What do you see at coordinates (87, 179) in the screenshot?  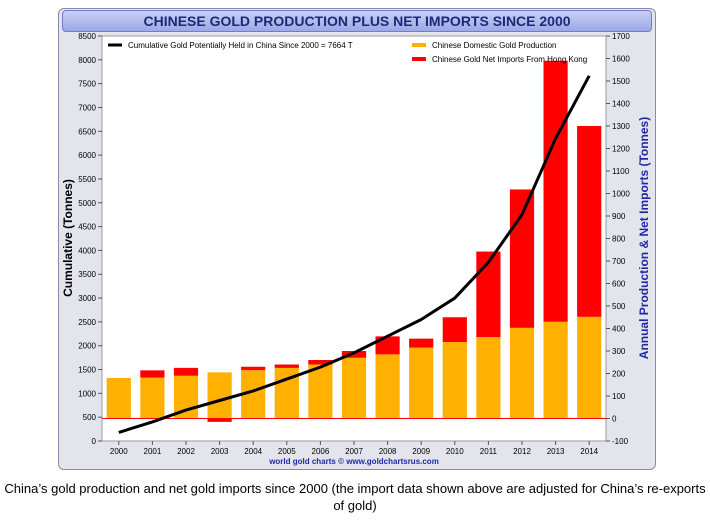 I see `left-tick-label: 5500` at bounding box center [87, 179].